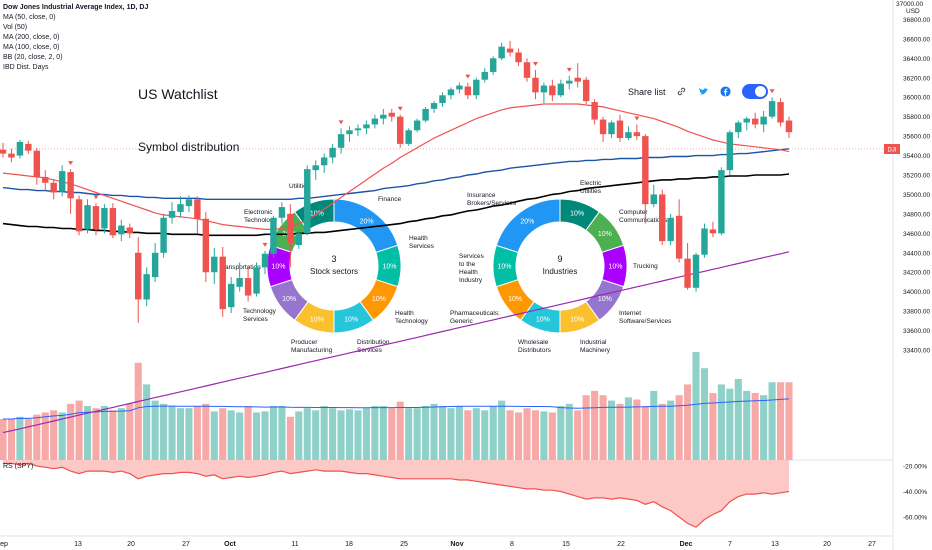  Describe the element at coordinates (892, 149) in the screenshot. I see `symbol-price-tag` at that location.